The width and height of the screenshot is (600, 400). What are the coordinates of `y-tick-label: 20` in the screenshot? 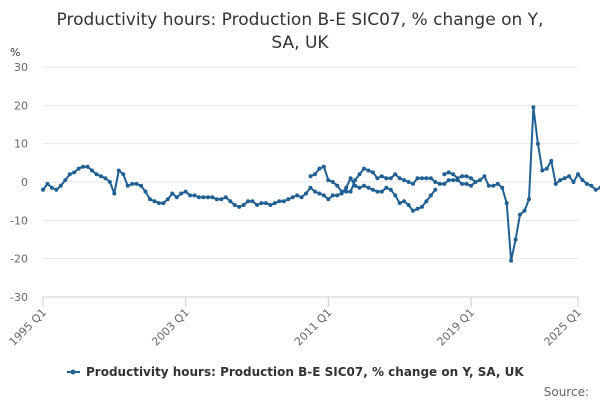 It's located at (21, 105).